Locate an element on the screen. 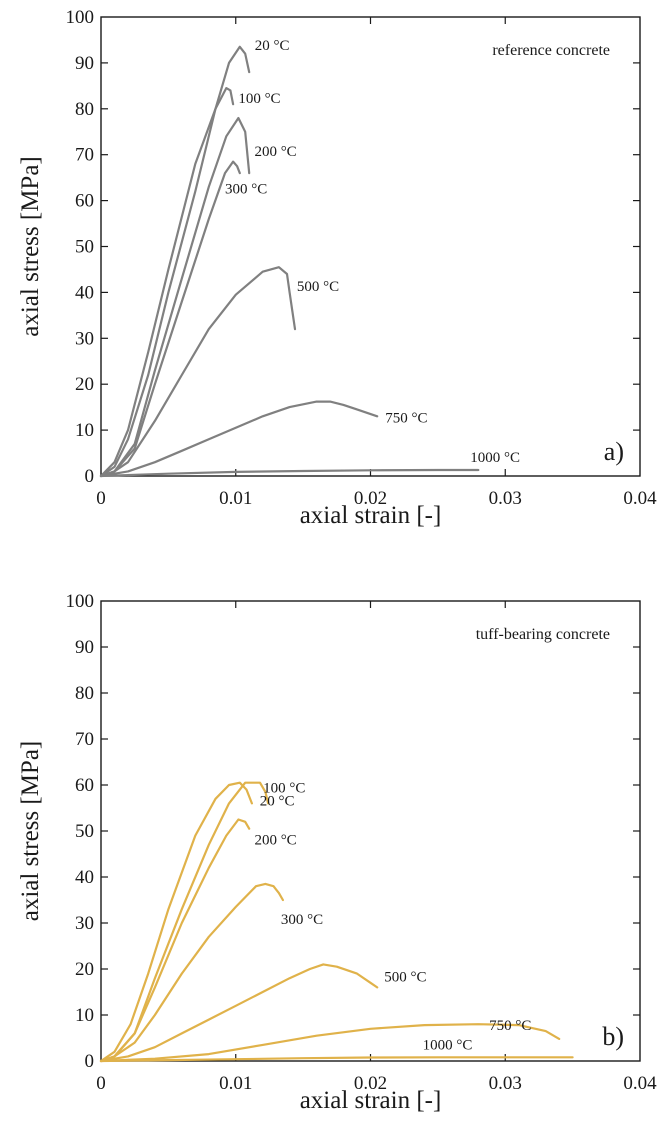  panel-annotation: tuff-bearing concrete is located at coordinates (543, 634).